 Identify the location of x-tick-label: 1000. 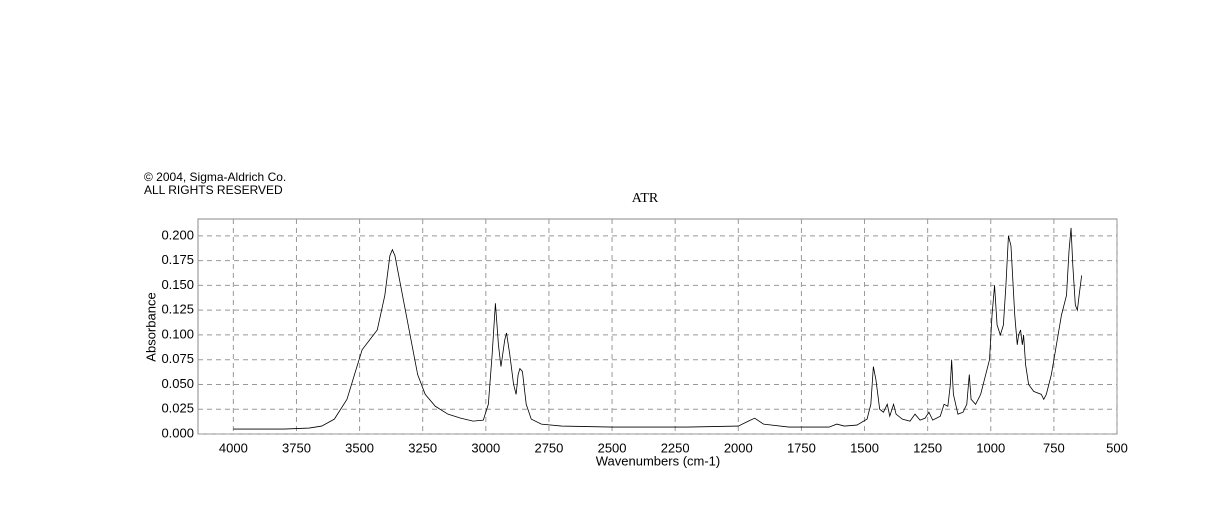
(990, 447).